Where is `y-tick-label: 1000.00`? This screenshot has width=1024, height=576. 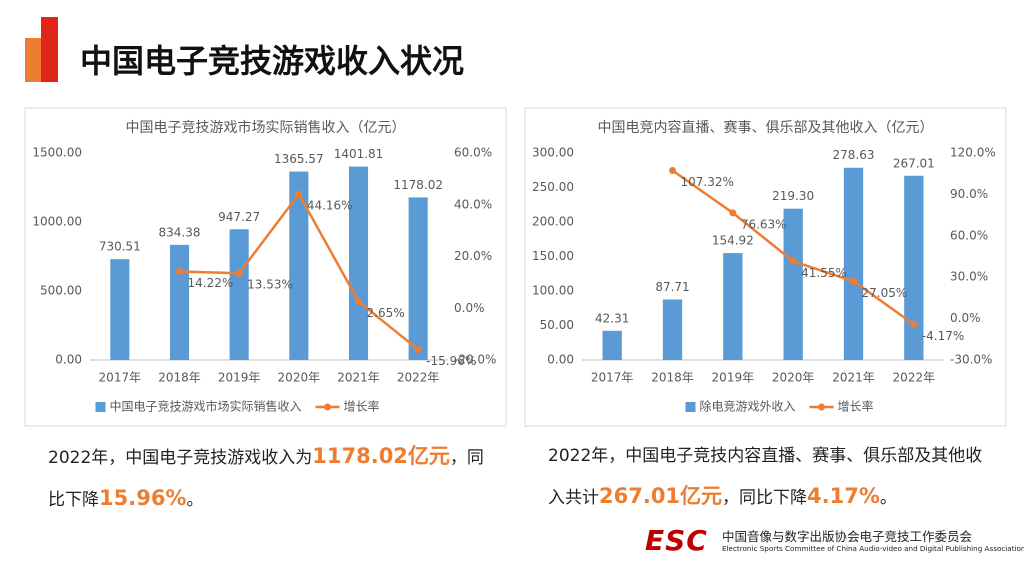 y-tick-label: 1000.00 is located at coordinates (57, 222).